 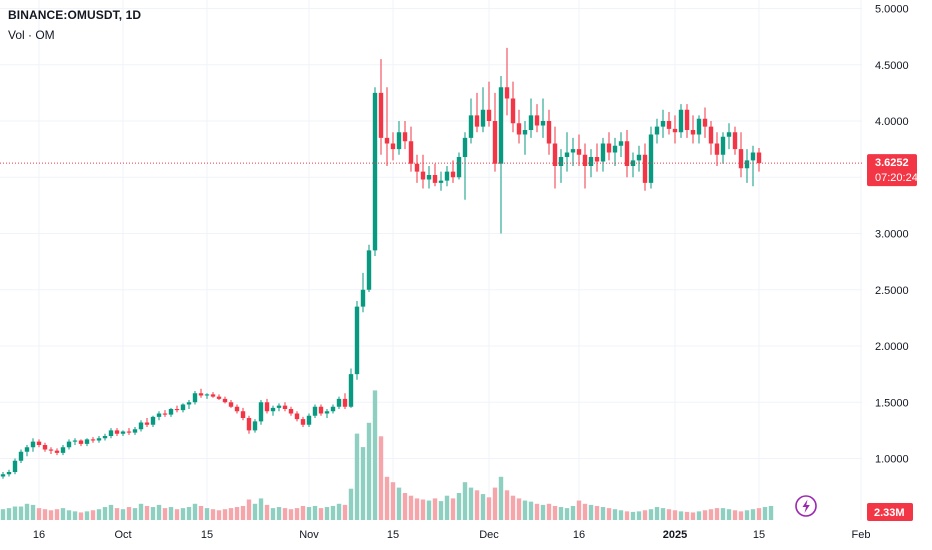 What do you see at coordinates (806, 506) in the screenshot?
I see `lightning-icon` at bounding box center [806, 506].